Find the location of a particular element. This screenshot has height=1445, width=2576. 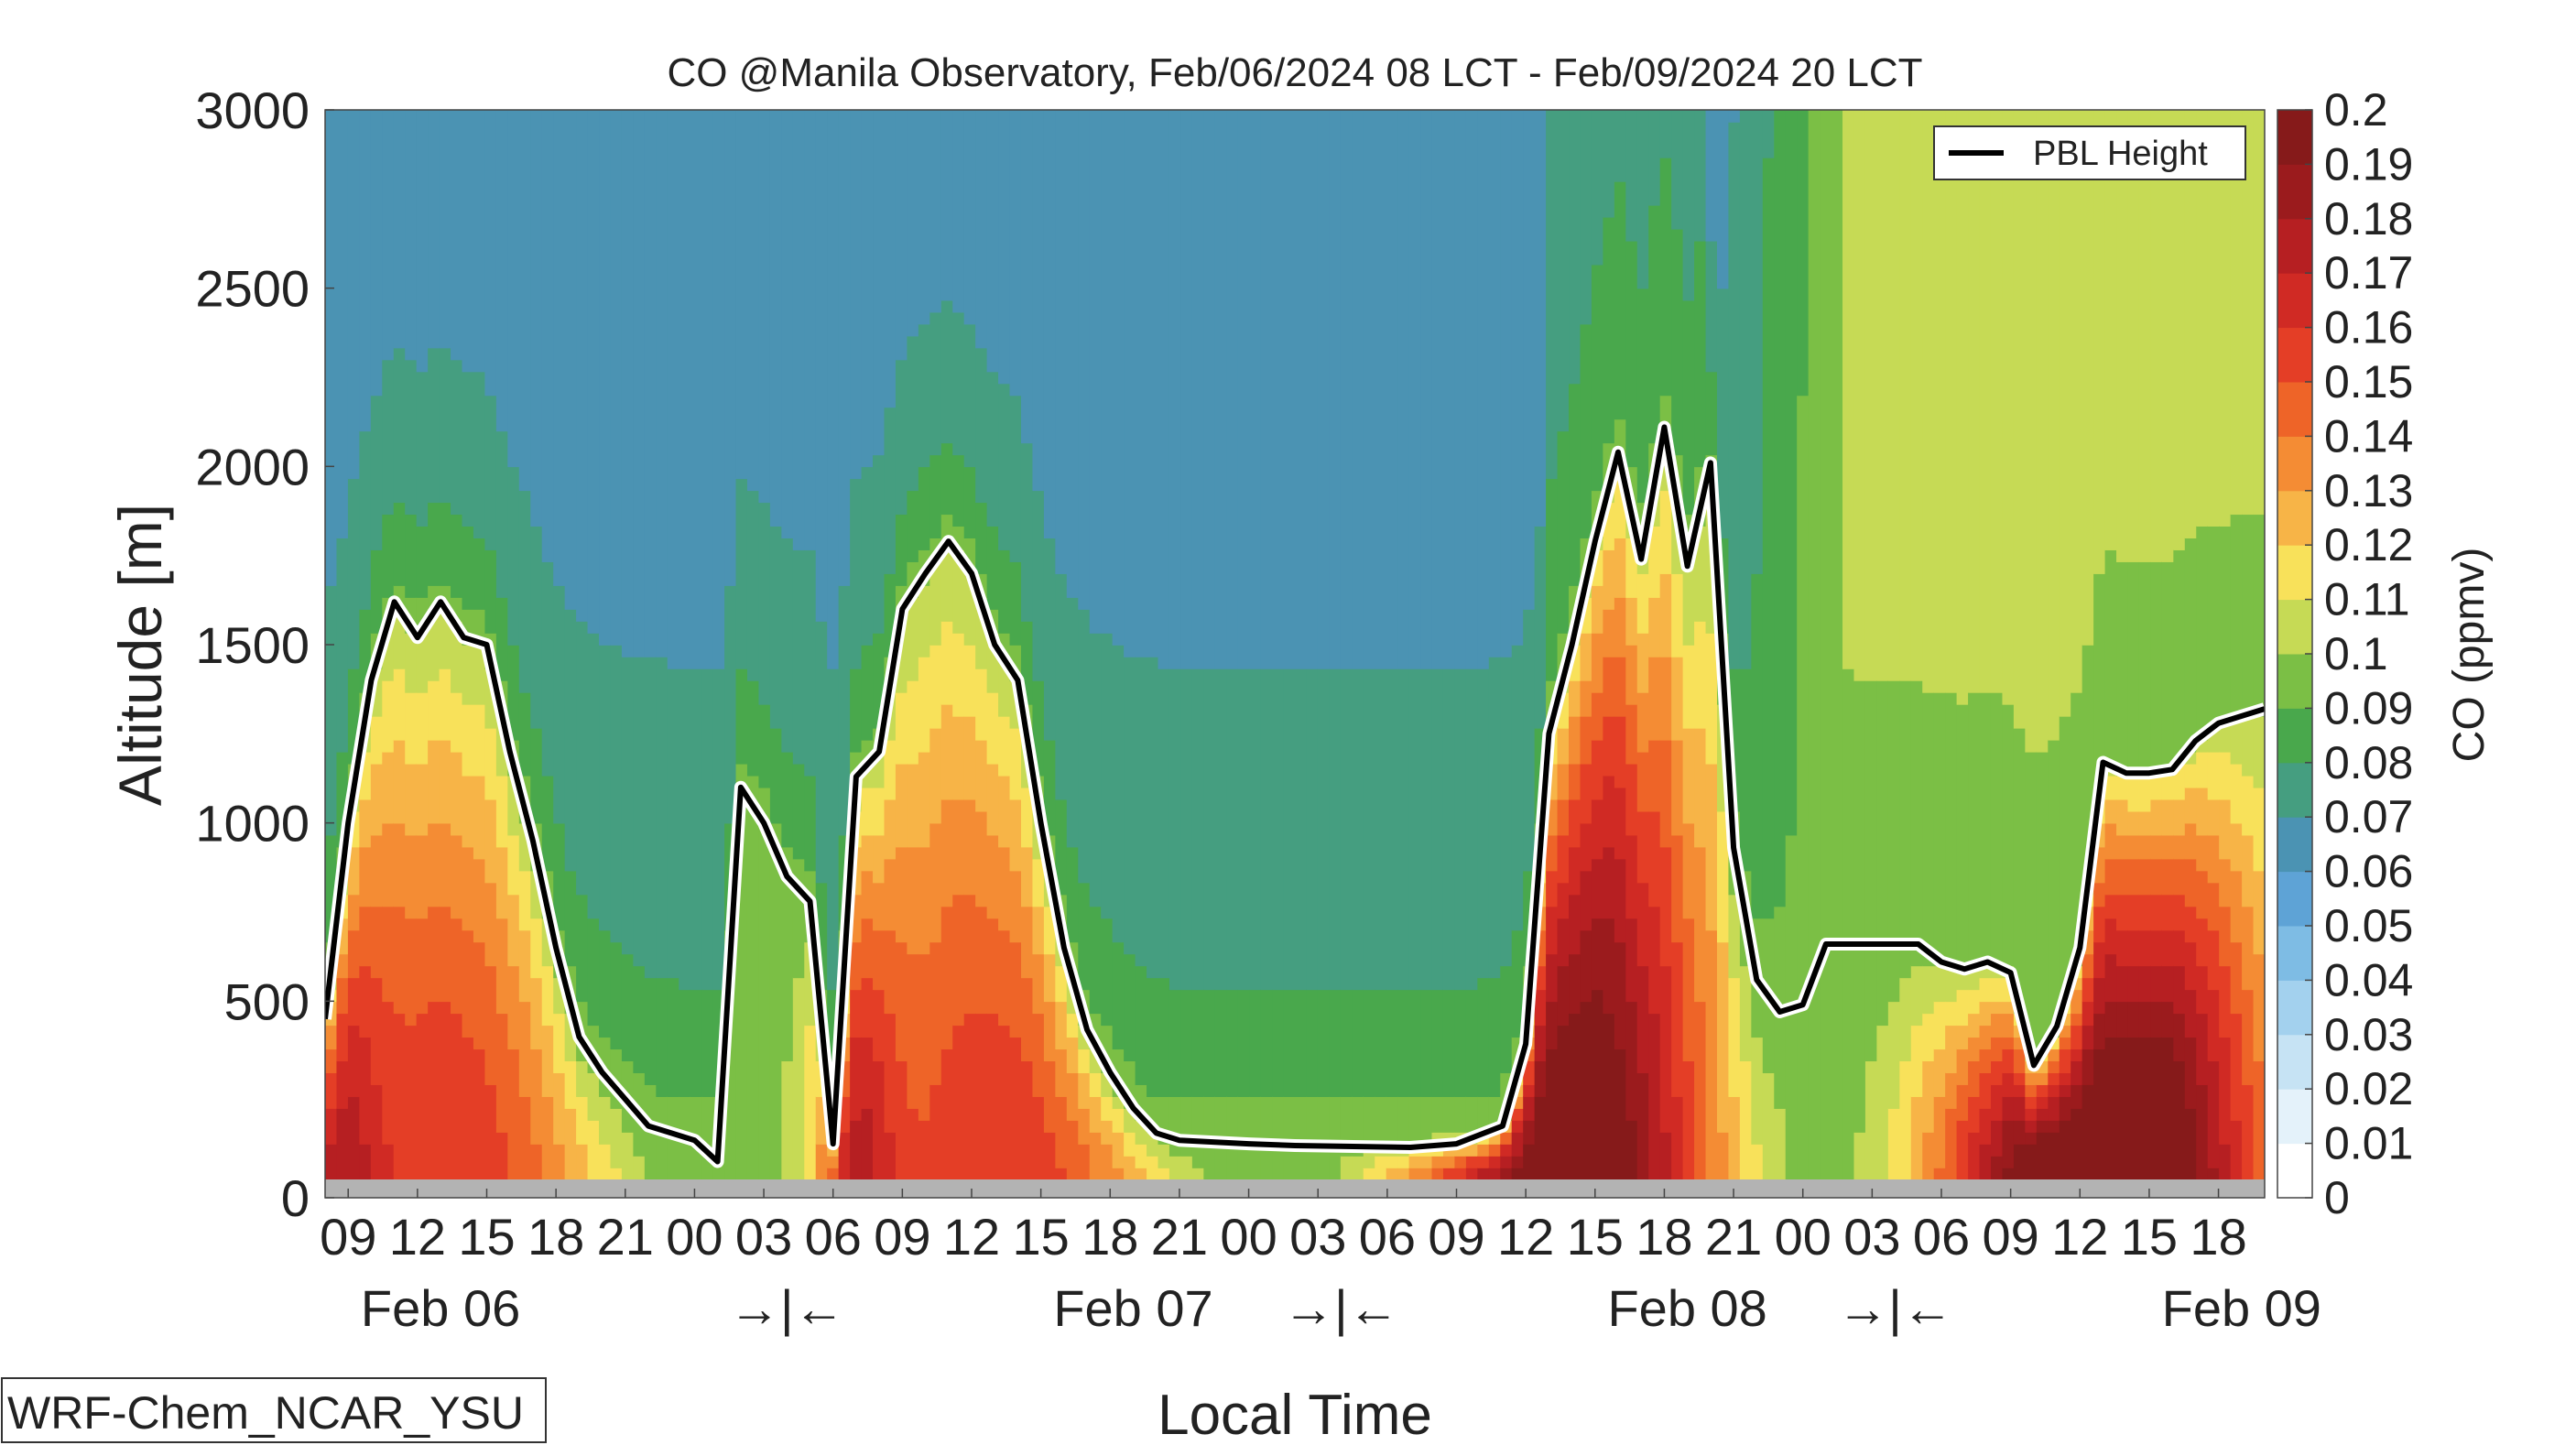

x-tick-label: 15 is located at coordinates (486, 1237).